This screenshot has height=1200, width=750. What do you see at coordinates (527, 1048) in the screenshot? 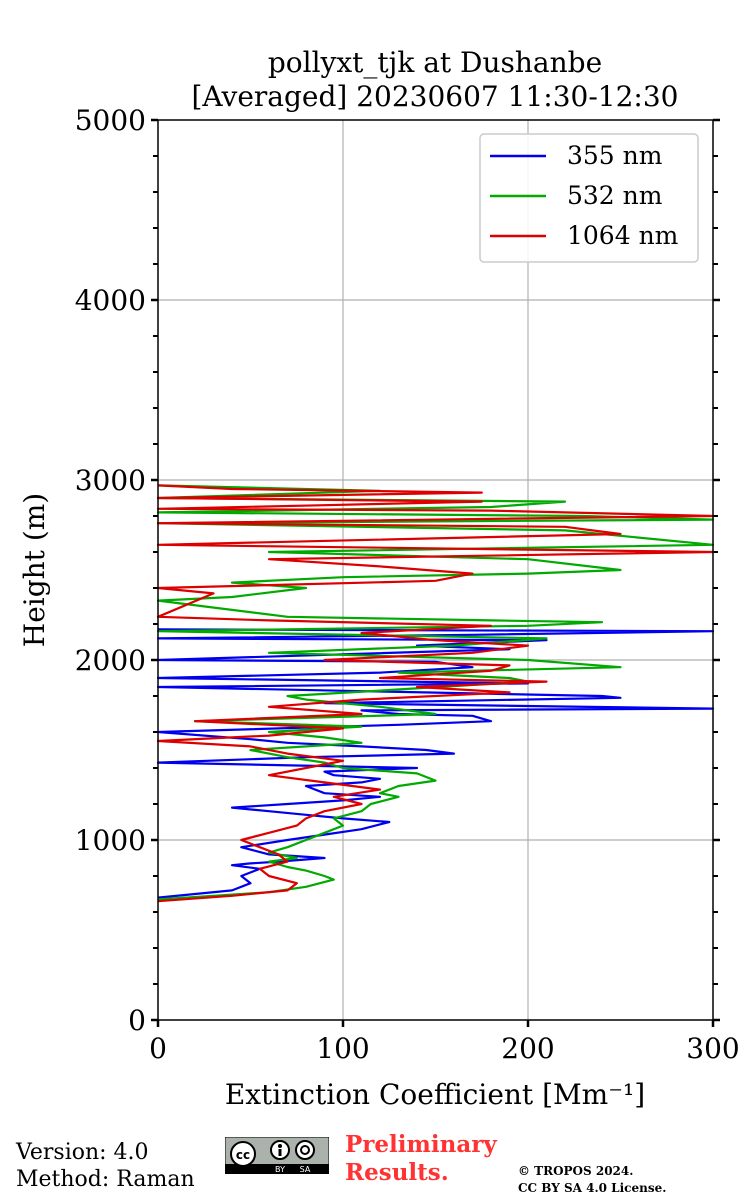
I see `x-tick-label: 200` at bounding box center [527, 1048].